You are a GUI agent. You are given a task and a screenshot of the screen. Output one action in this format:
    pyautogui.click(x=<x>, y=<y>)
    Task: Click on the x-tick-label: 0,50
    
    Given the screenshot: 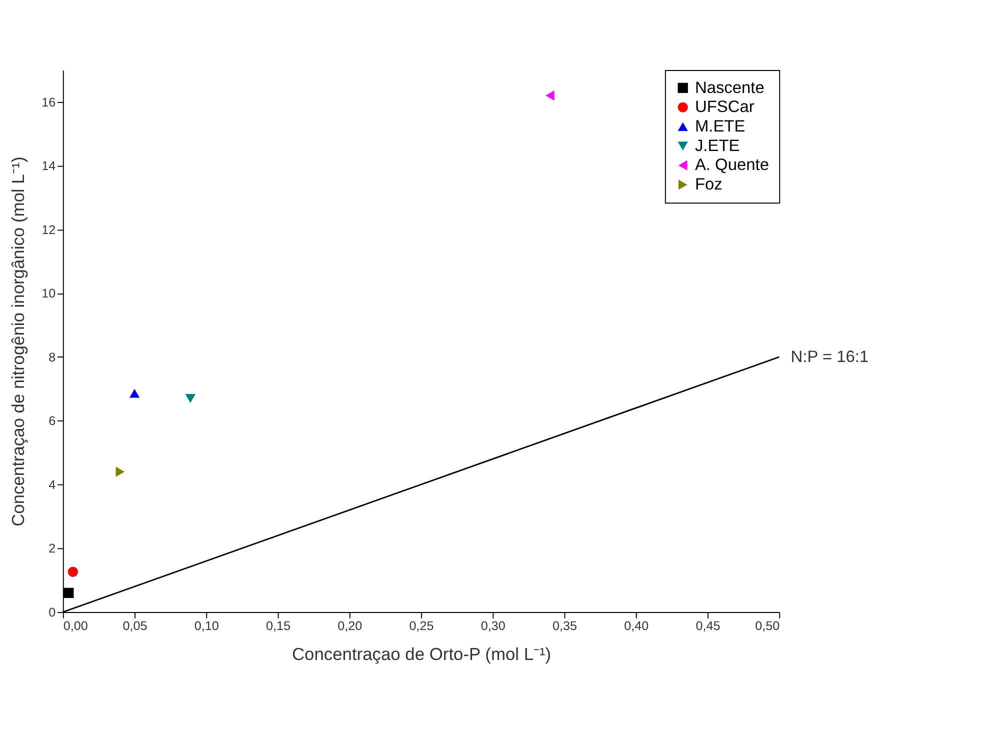 What is the action you would take?
    pyautogui.click(x=767, y=625)
    